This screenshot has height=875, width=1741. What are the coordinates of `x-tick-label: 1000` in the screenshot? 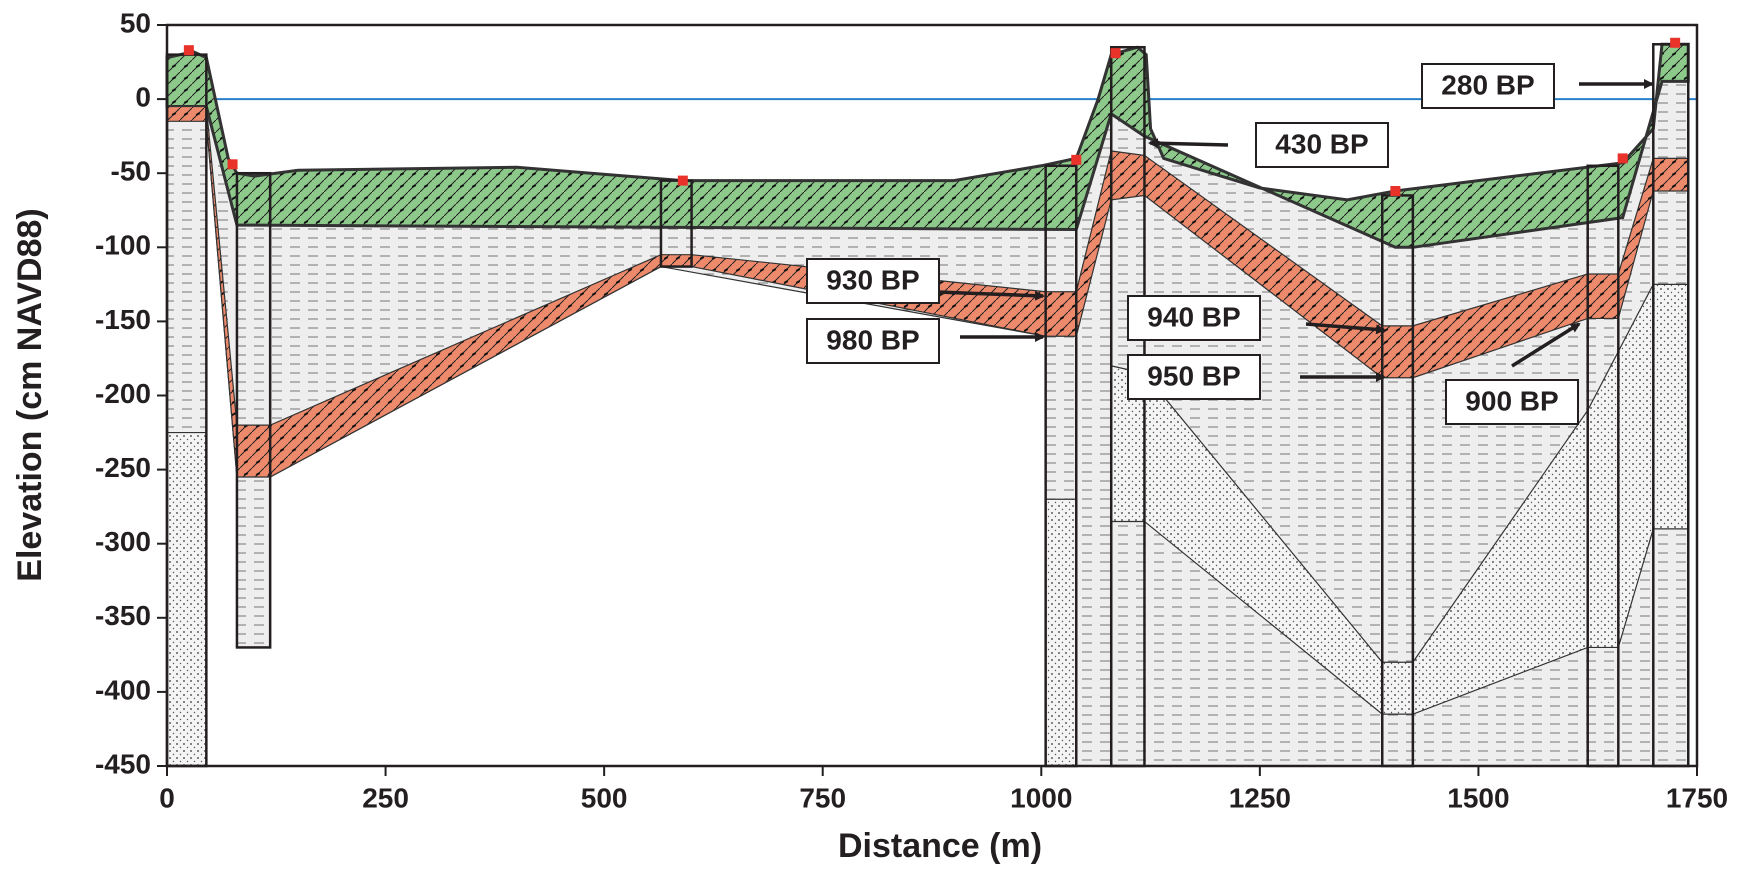 It's located at (1041, 797).